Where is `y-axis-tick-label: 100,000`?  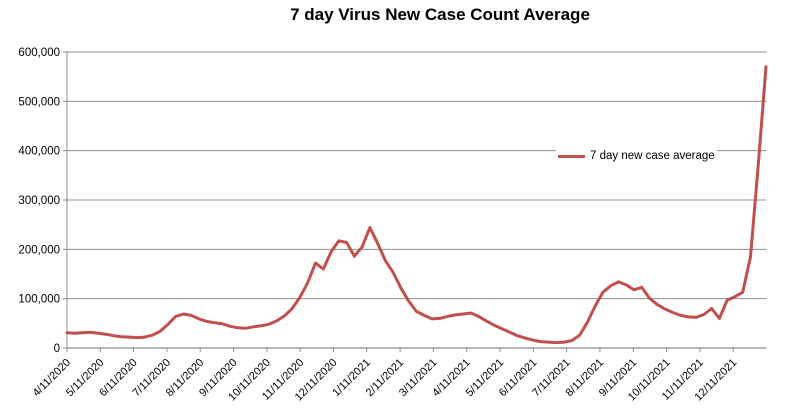 y-axis-tick-label: 100,000 is located at coordinates (39, 300).